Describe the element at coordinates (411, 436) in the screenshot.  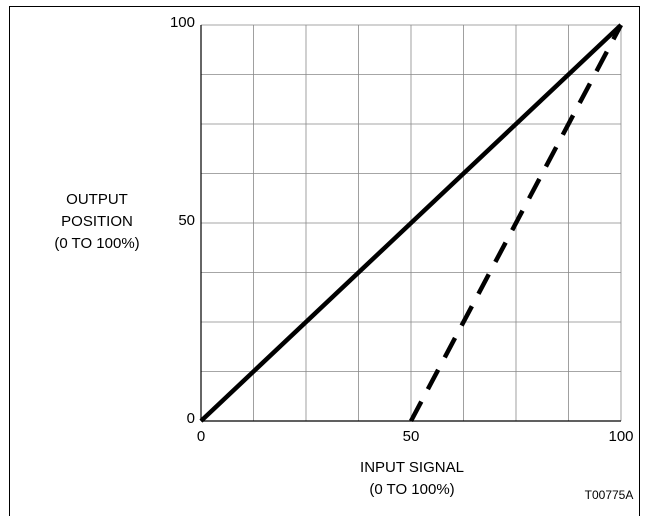
I see `x-tick-label: 50` at that location.